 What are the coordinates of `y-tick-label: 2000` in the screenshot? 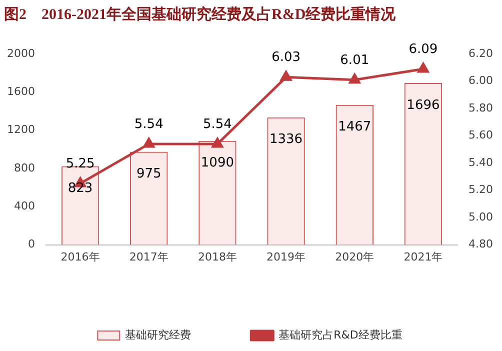 It's located at (20, 53).